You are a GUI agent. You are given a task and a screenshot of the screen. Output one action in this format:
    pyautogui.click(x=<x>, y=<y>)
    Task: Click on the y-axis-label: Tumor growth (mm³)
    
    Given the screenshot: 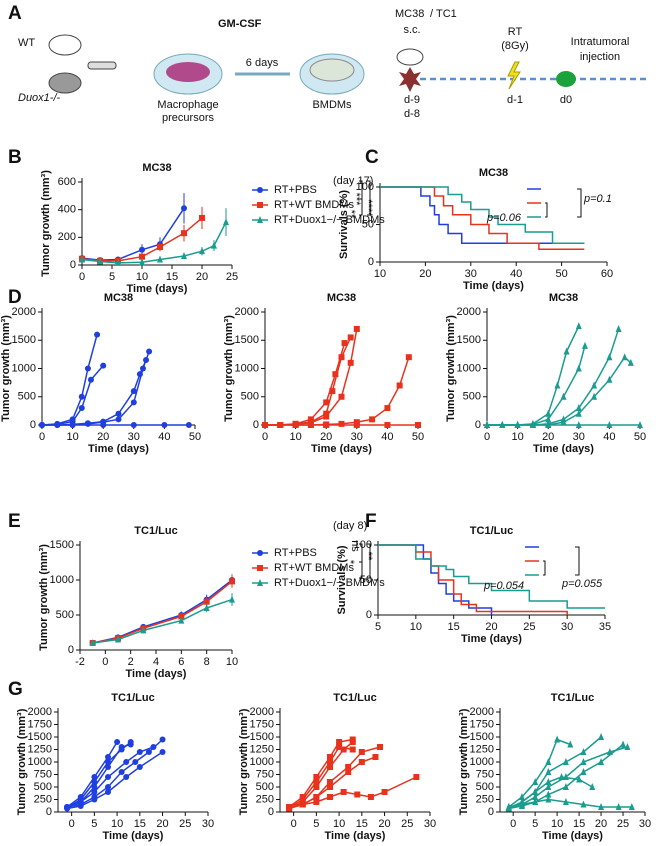 What is the action you would take?
    pyautogui.click(x=46, y=223)
    